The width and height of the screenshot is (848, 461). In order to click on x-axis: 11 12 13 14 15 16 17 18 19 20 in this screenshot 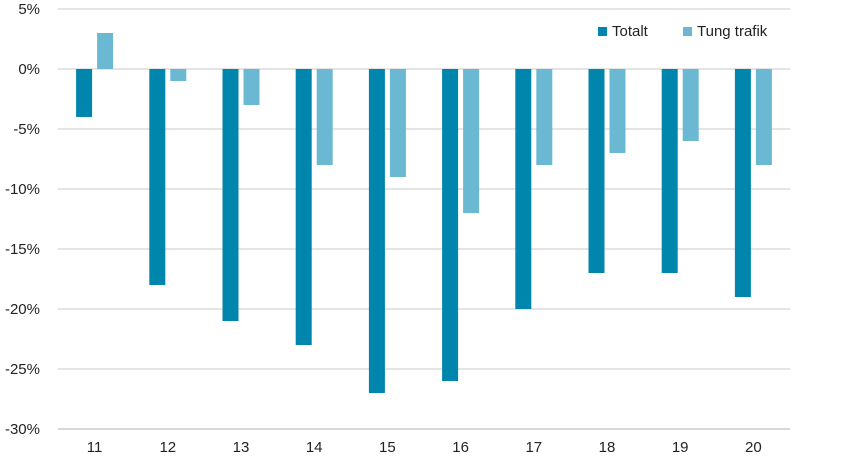, I will do `click(424, 442)`.